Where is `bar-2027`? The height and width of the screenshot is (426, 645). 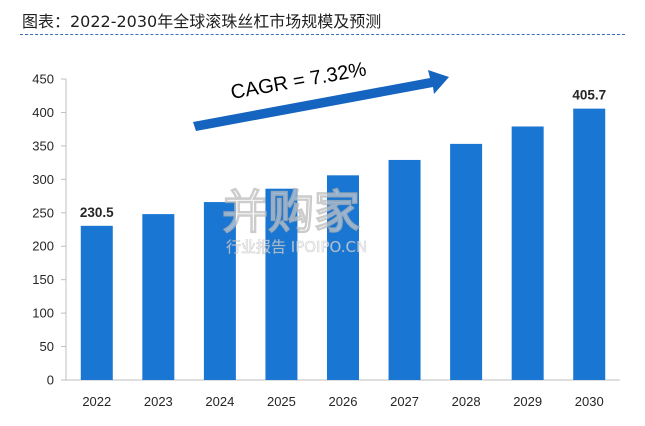
bar-2027 is located at coordinates (404, 269).